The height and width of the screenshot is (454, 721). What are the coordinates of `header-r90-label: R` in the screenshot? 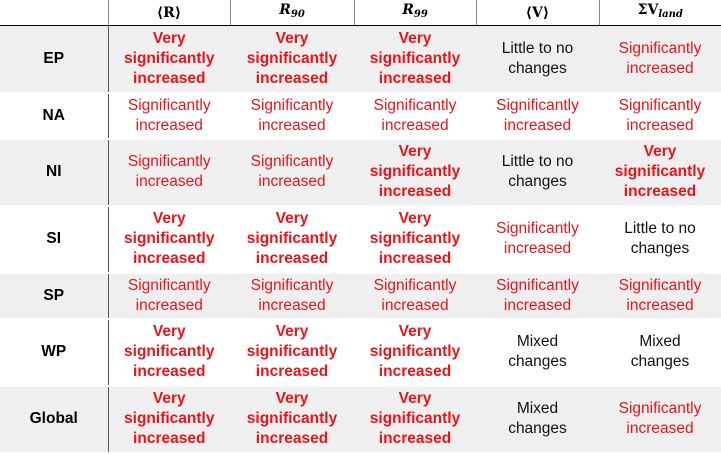 It's located at (285, 10).